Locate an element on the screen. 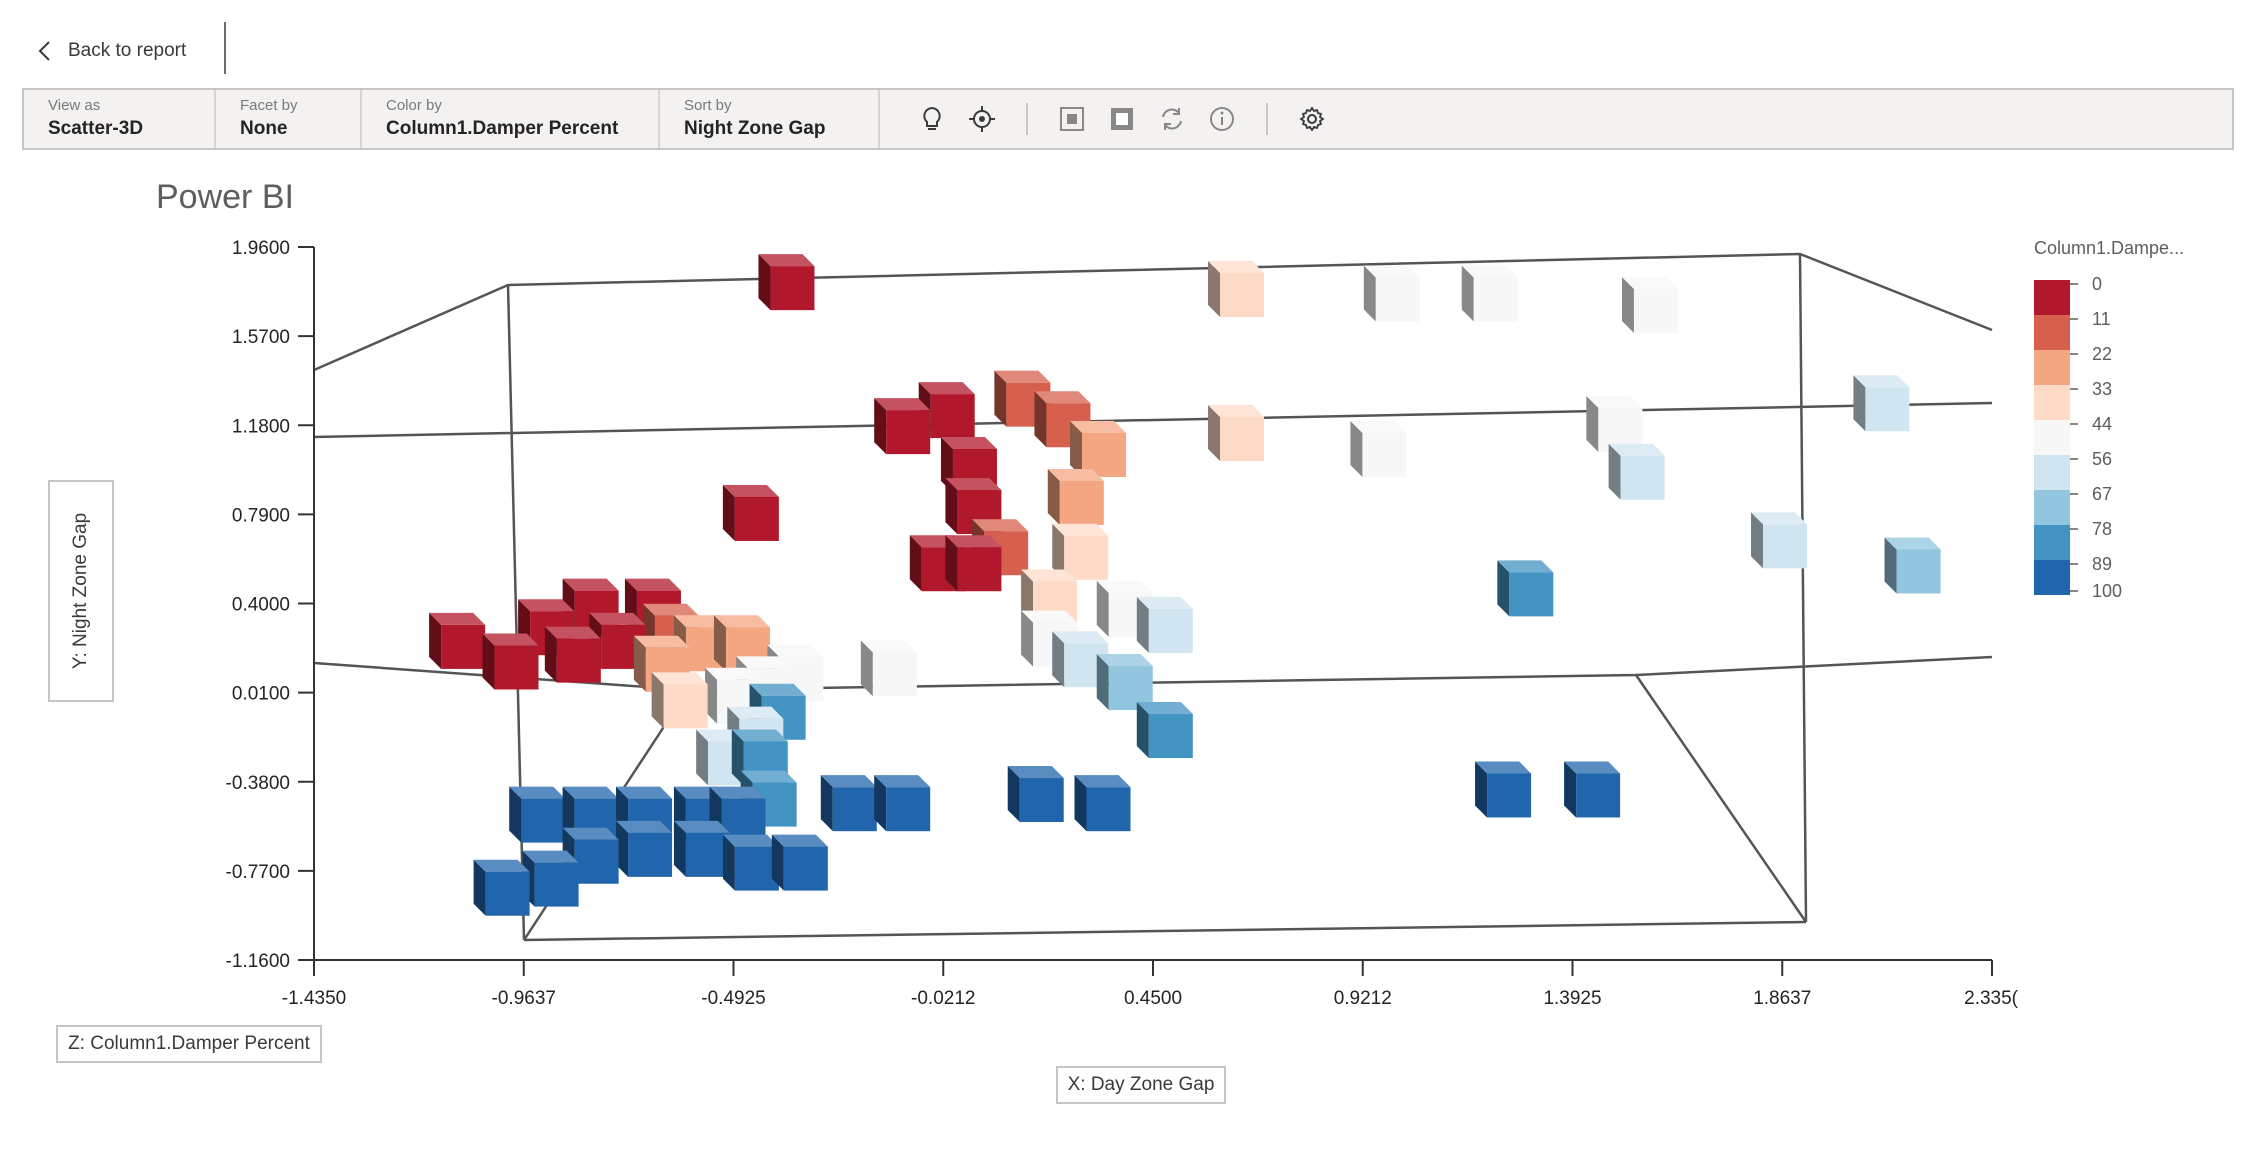  legend-swatch is located at coordinates (2052, 437).